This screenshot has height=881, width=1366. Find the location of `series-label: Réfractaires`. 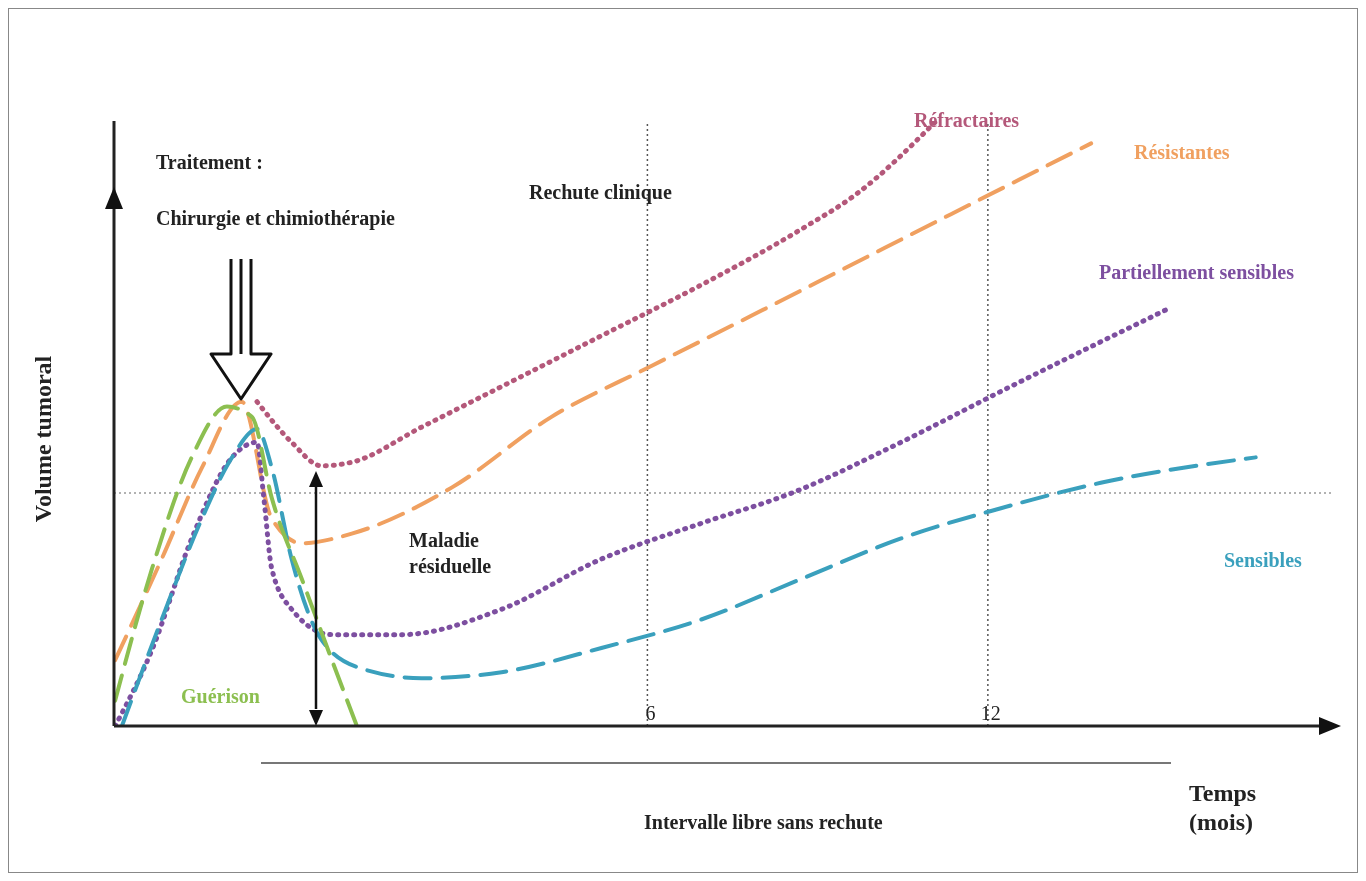

series-label: Réfractaires is located at coordinates (967, 120).